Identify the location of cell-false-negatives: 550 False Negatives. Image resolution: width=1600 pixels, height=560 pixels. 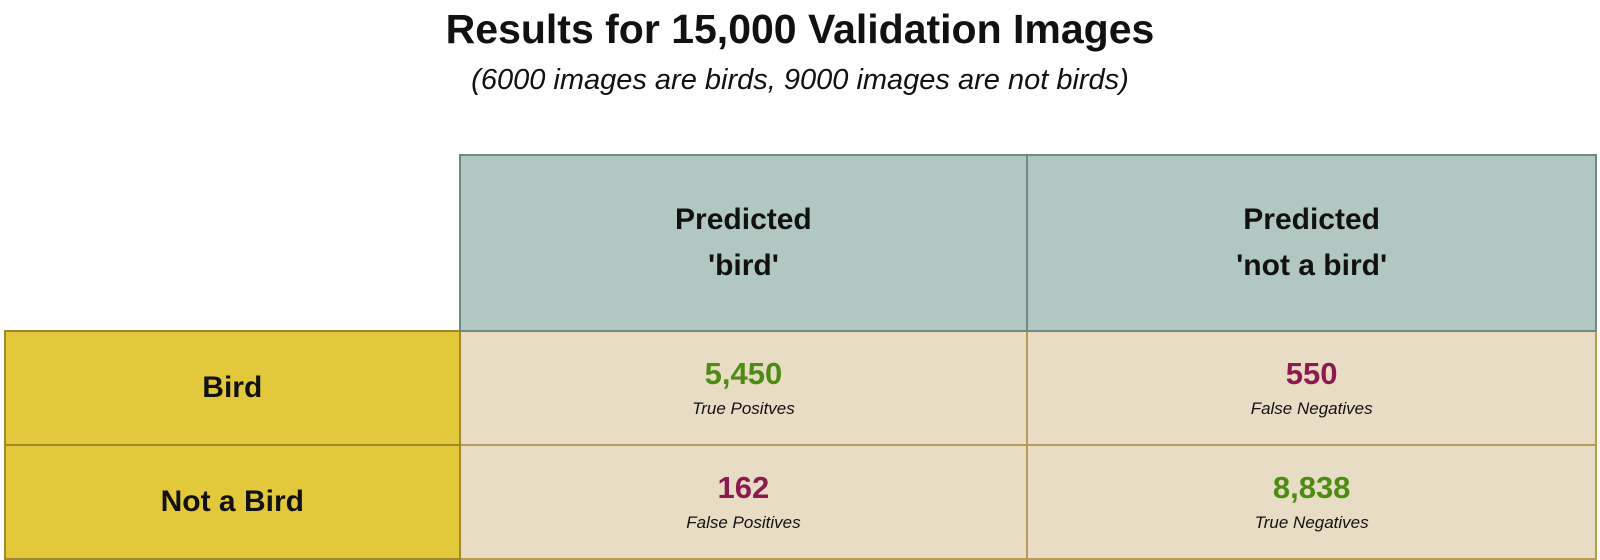
(1311, 388).